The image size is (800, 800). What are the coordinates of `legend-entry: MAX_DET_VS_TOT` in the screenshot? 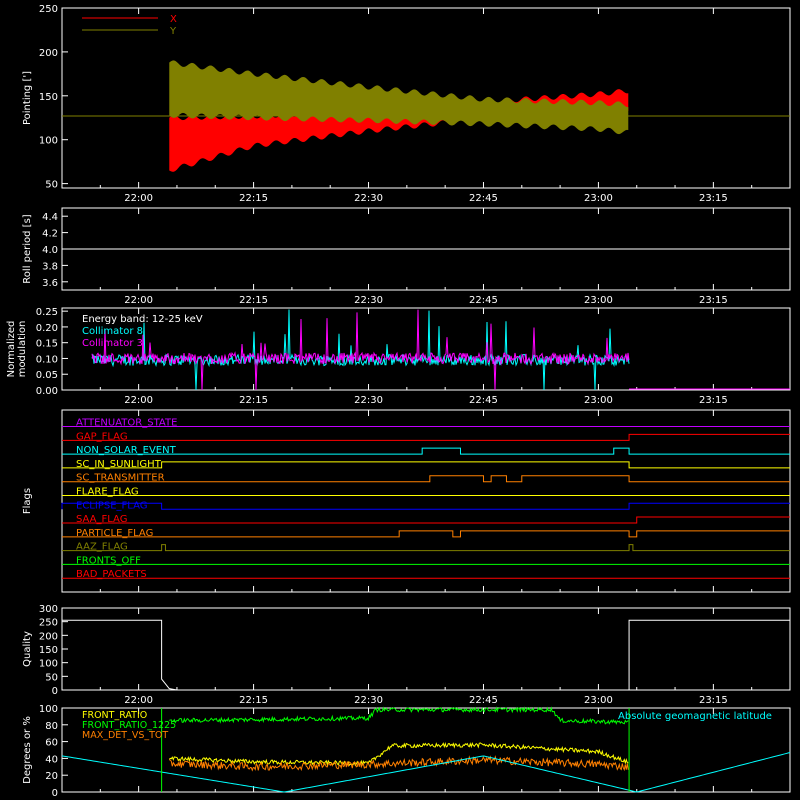 It's located at (125, 735).